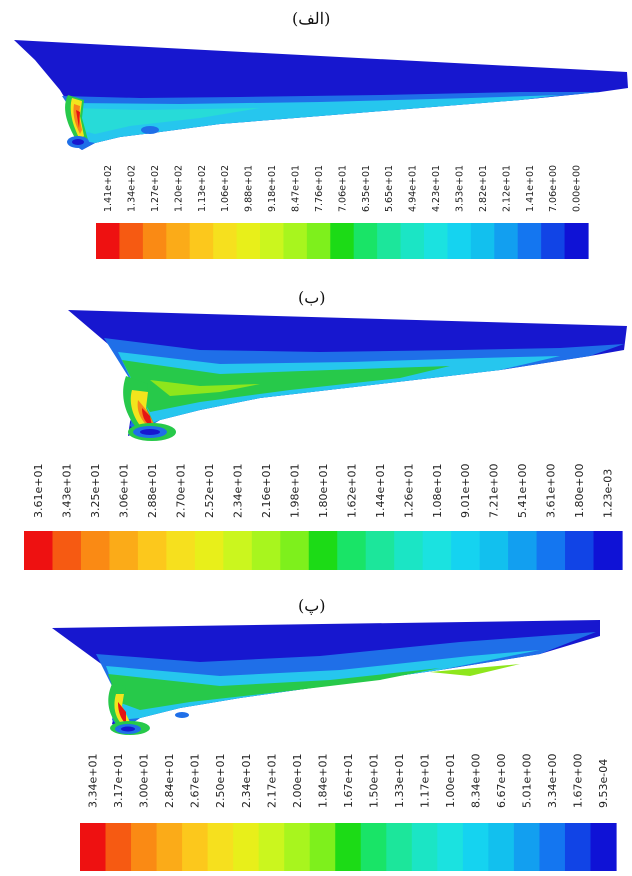  I want to click on tick-label: 1.08e+01, so click(437, 491).